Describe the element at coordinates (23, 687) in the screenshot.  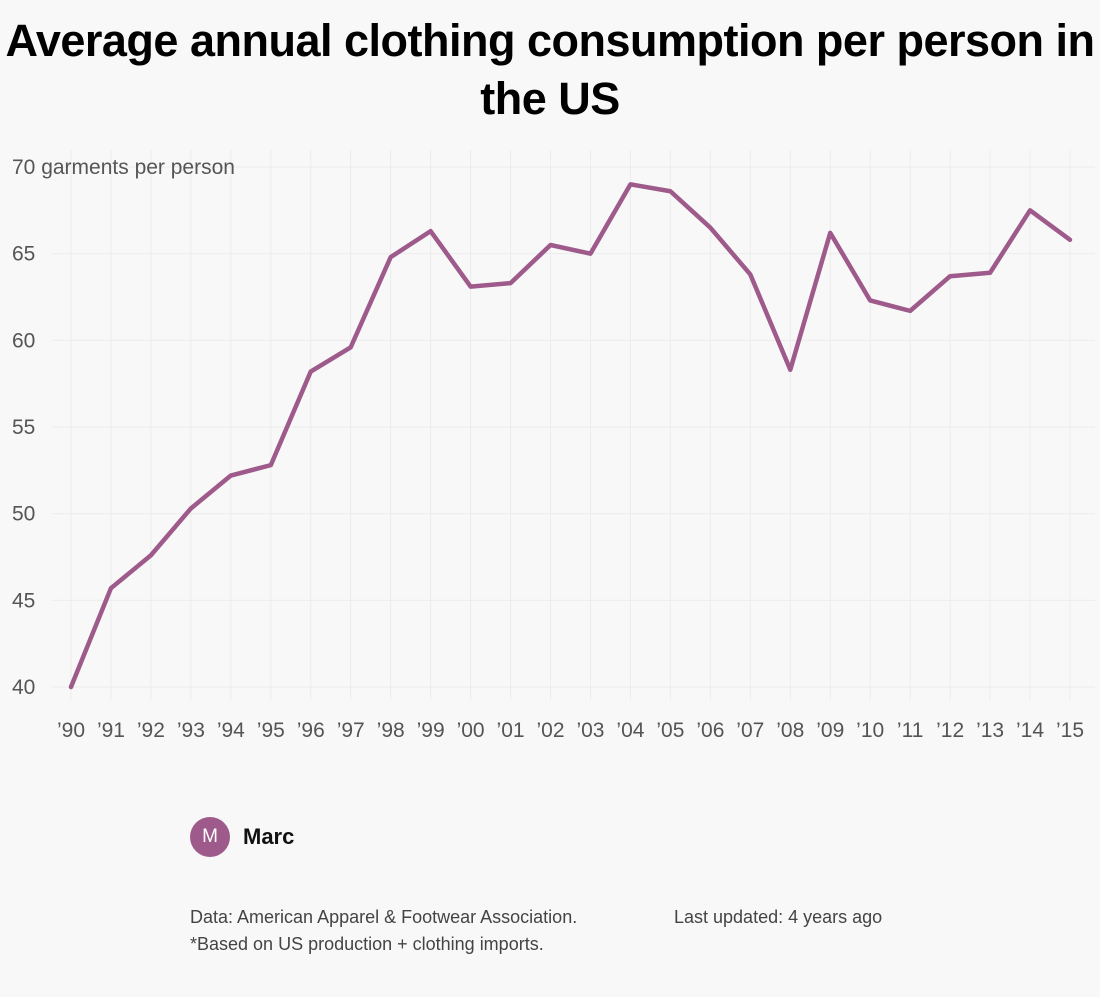
I see `y-tick-label: 40` at that location.